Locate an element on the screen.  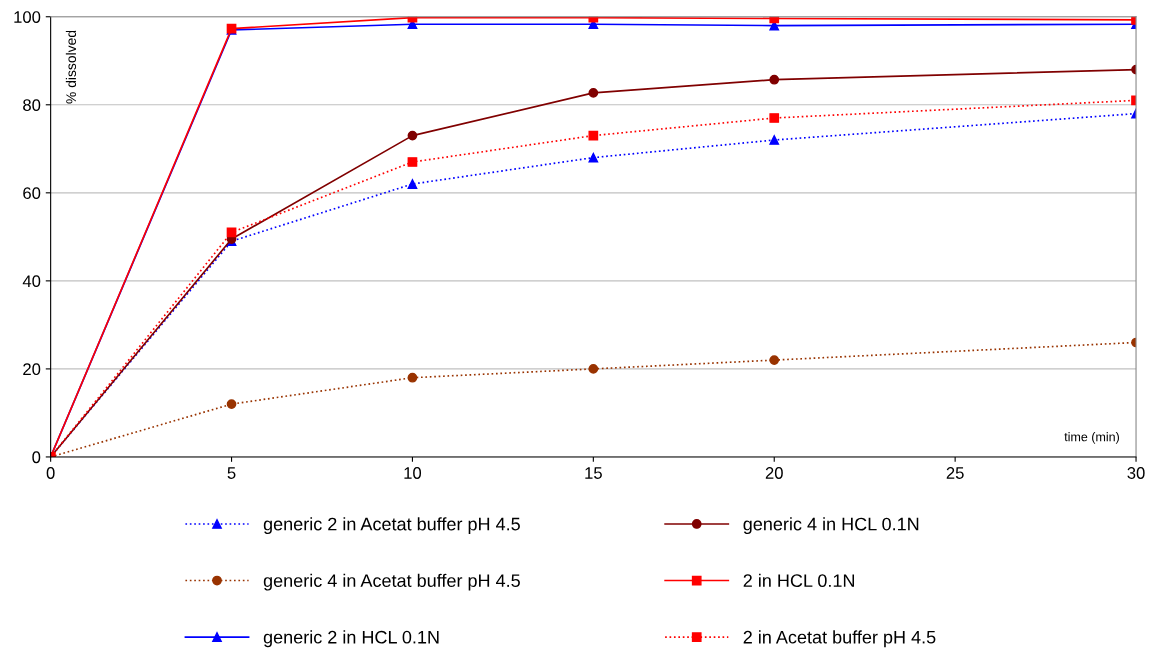
x-tick-label: 5 is located at coordinates (231, 473).